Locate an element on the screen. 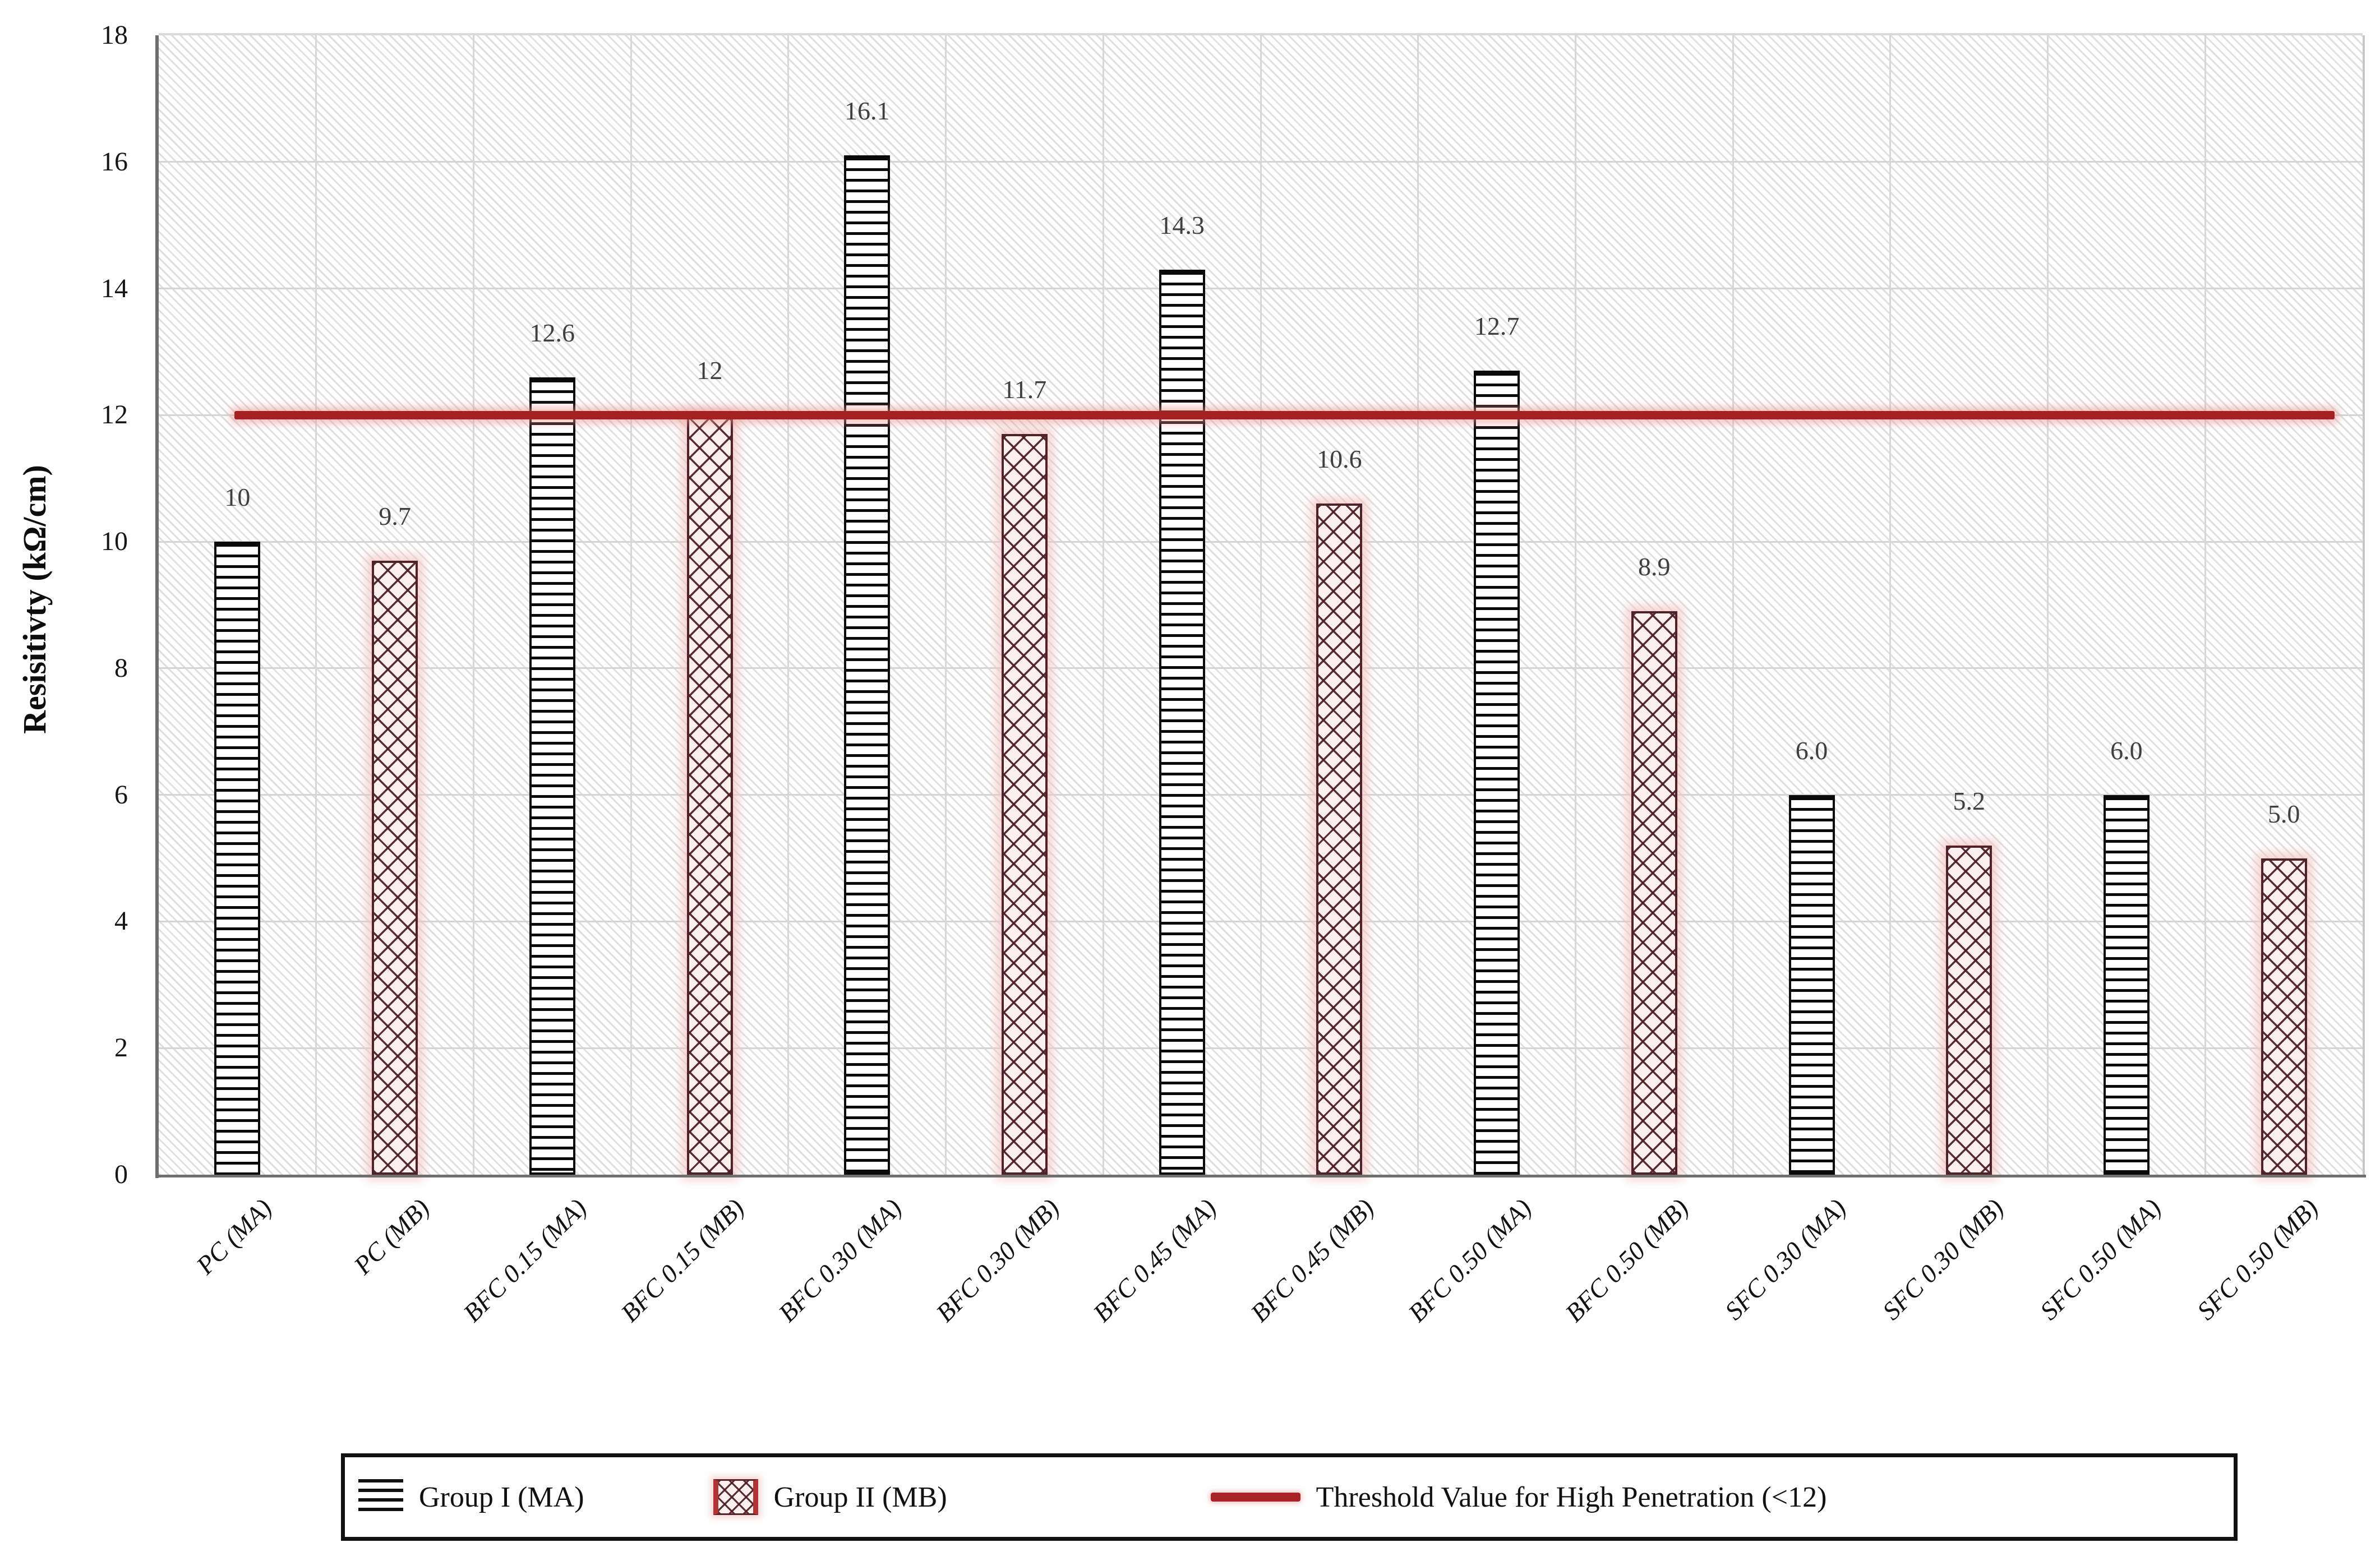  bar-BFC 0.30 (MA) is located at coordinates (867, 665).